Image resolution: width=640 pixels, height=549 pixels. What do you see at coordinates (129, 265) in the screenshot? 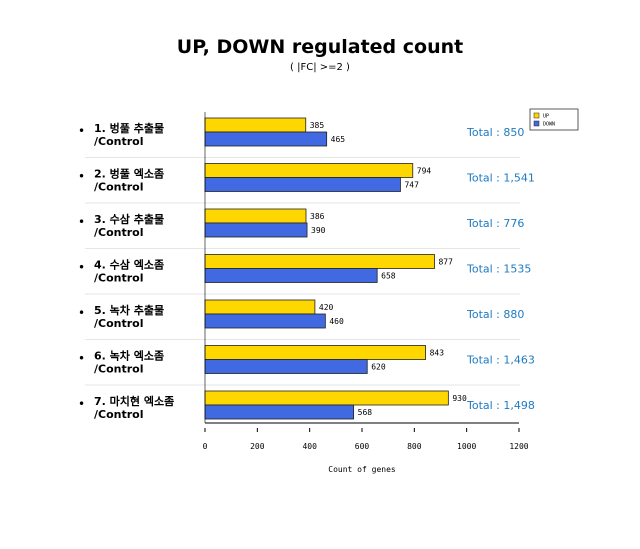
I see `category-label: 4. 수삼 엑소좀` at bounding box center [129, 265].